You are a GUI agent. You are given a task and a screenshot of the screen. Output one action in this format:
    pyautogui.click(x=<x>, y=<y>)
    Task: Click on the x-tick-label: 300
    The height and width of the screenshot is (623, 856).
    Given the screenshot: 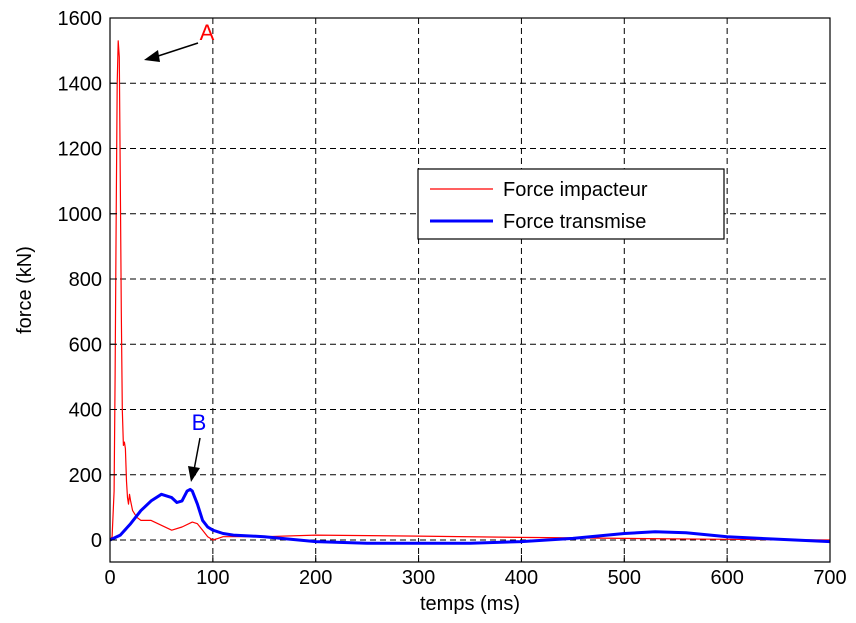 What is the action you would take?
    pyautogui.click(x=418, y=578)
    